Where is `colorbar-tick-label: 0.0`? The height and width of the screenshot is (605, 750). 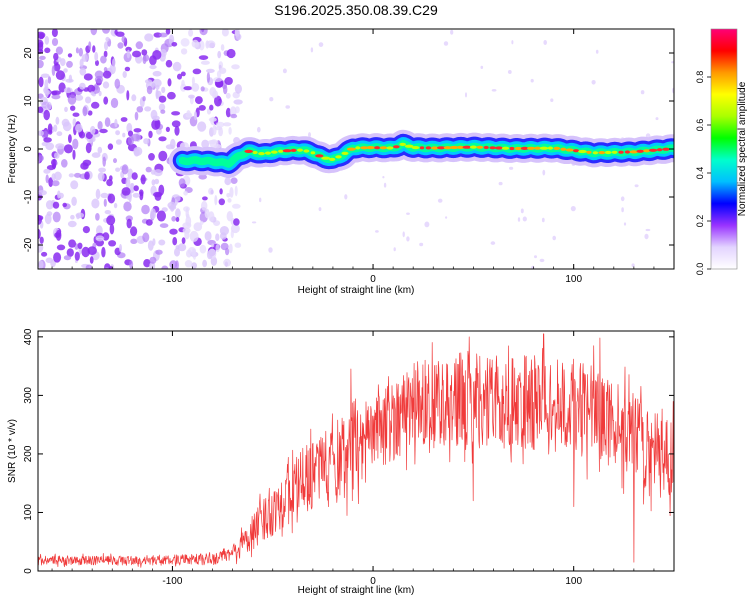
colorbar-tick-label: 0.0 is located at coordinates (700, 269).